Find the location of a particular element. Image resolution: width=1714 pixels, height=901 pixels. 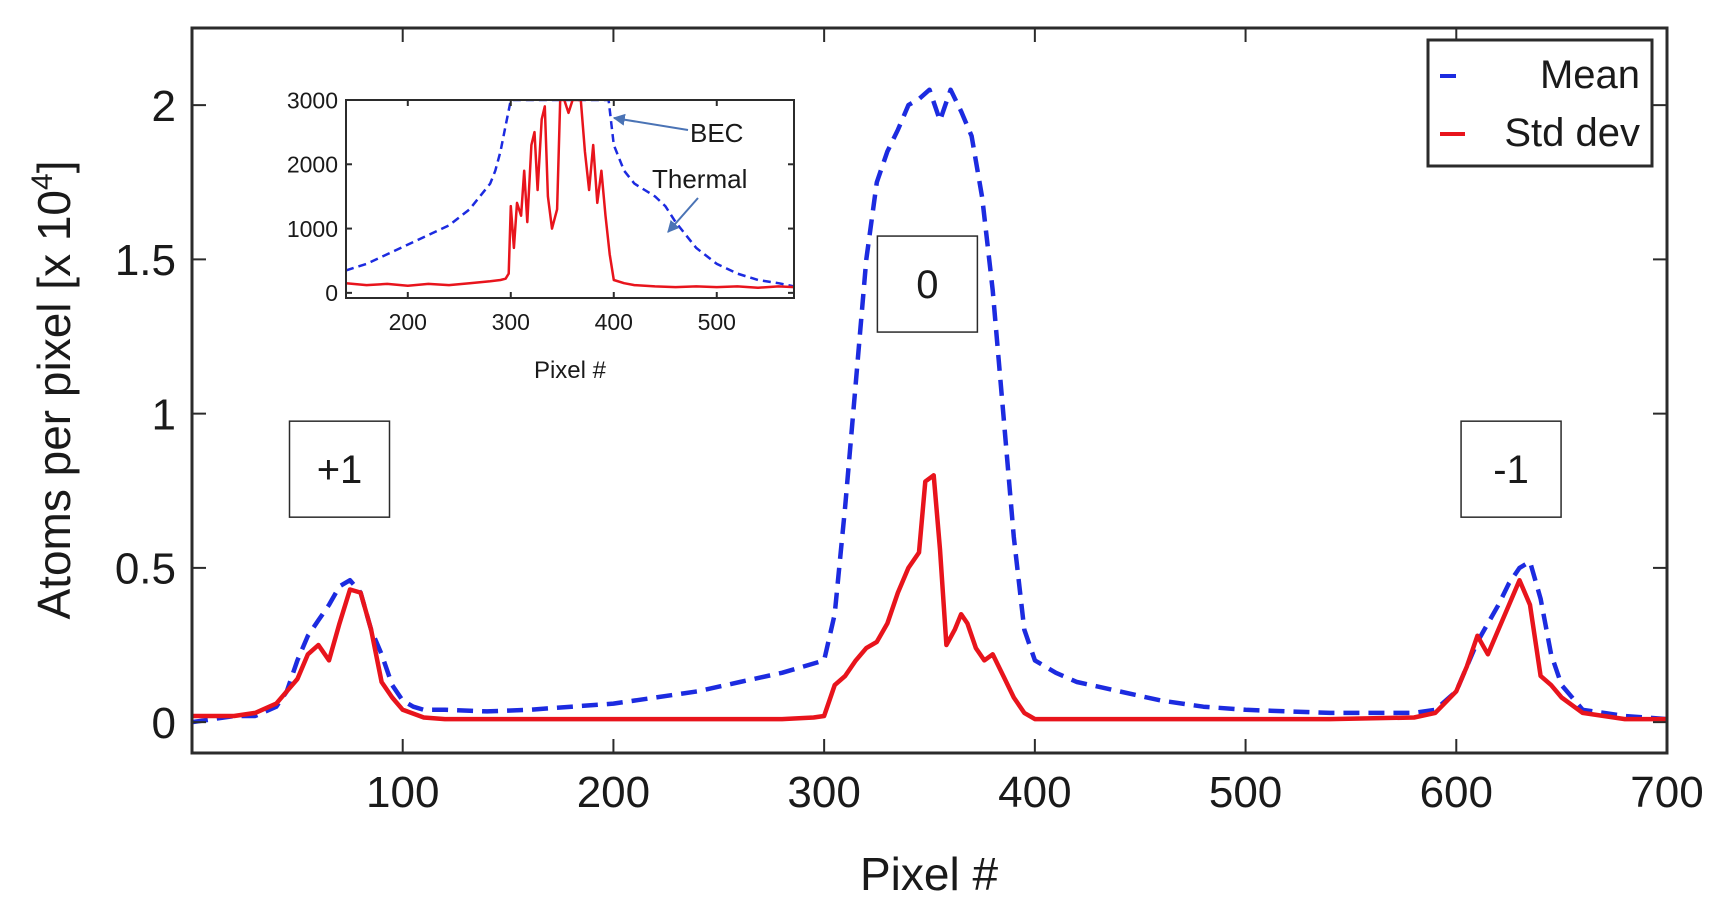

order-label-3: -1 is located at coordinates (1511, 470).